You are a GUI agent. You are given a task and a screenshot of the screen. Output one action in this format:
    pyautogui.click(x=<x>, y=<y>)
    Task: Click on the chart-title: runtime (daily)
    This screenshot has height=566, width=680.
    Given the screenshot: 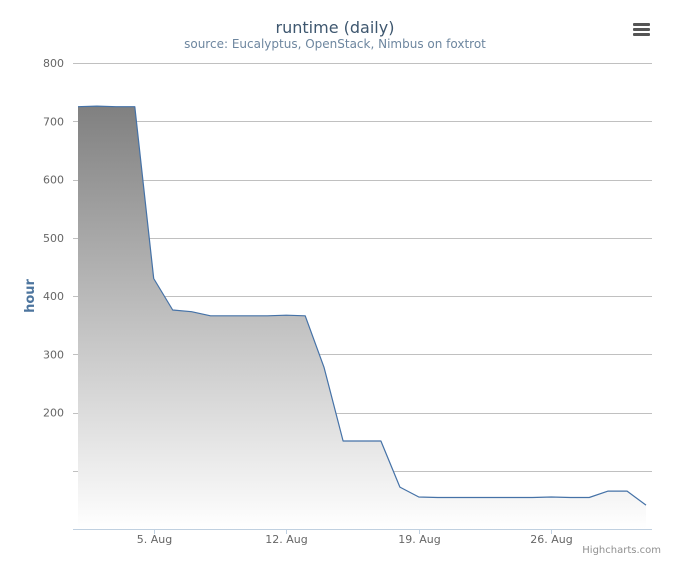 What is the action you would take?
    pyautogui.click(x=335, y=27)
    